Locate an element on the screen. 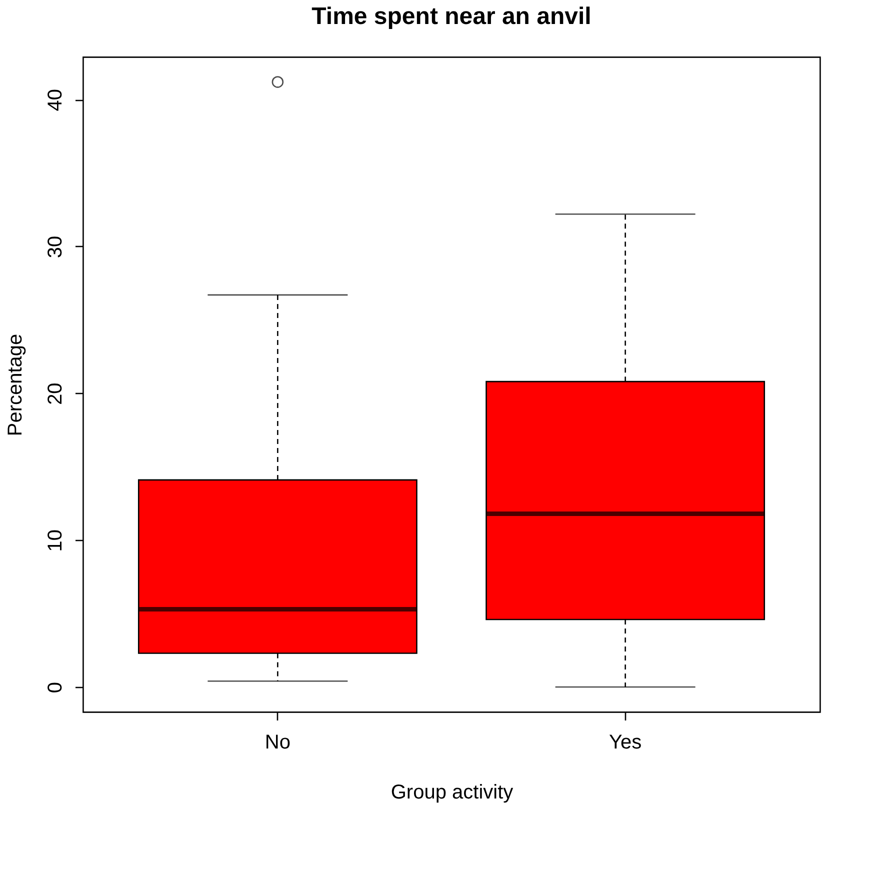 This screenshot has height=871, width=874. x-tick-label: No is located at coordinates (277, 743).